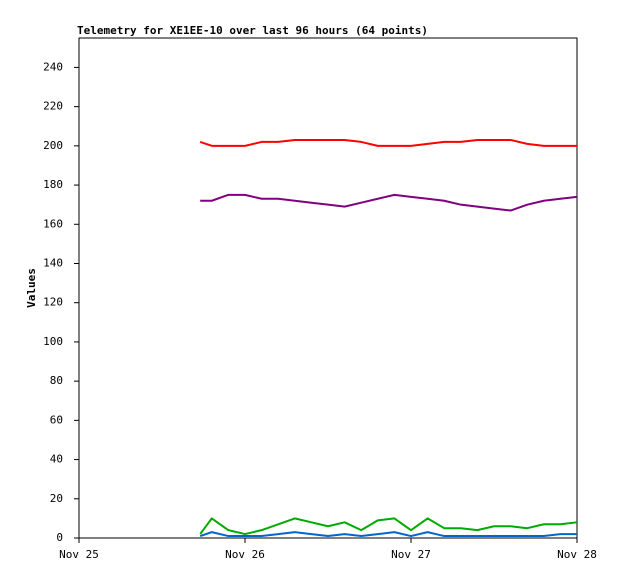 This screenshot has width=618, height=583. What do you see at coordinates (31, 288) in the screenshot?
I see `y-axis-label: Values` at bounding box center [31, 288].